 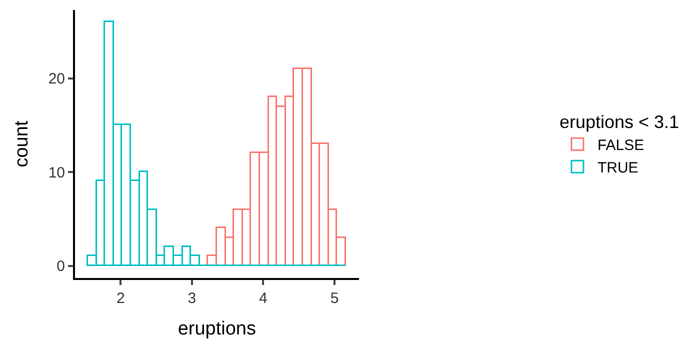 What do you see at coordinates (263, 298) in the screenshot?
I see `x-tick-label: 4` at bounding box center [263, 298].